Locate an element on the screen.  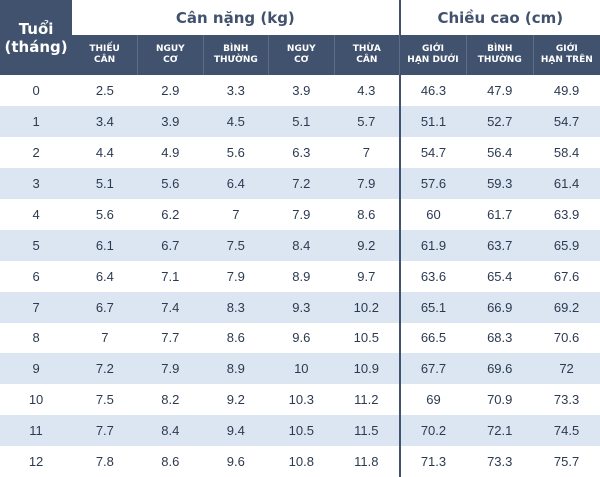
age-cell: 9 is located at coordinates (36, 369).